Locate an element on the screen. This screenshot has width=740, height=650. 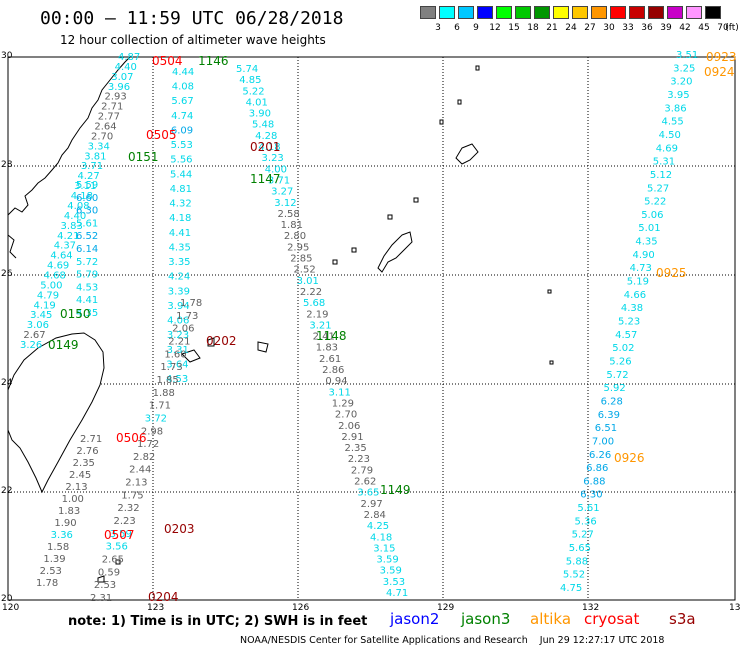
wave-height-value: 3.95 is located at coordinates (678, 95).